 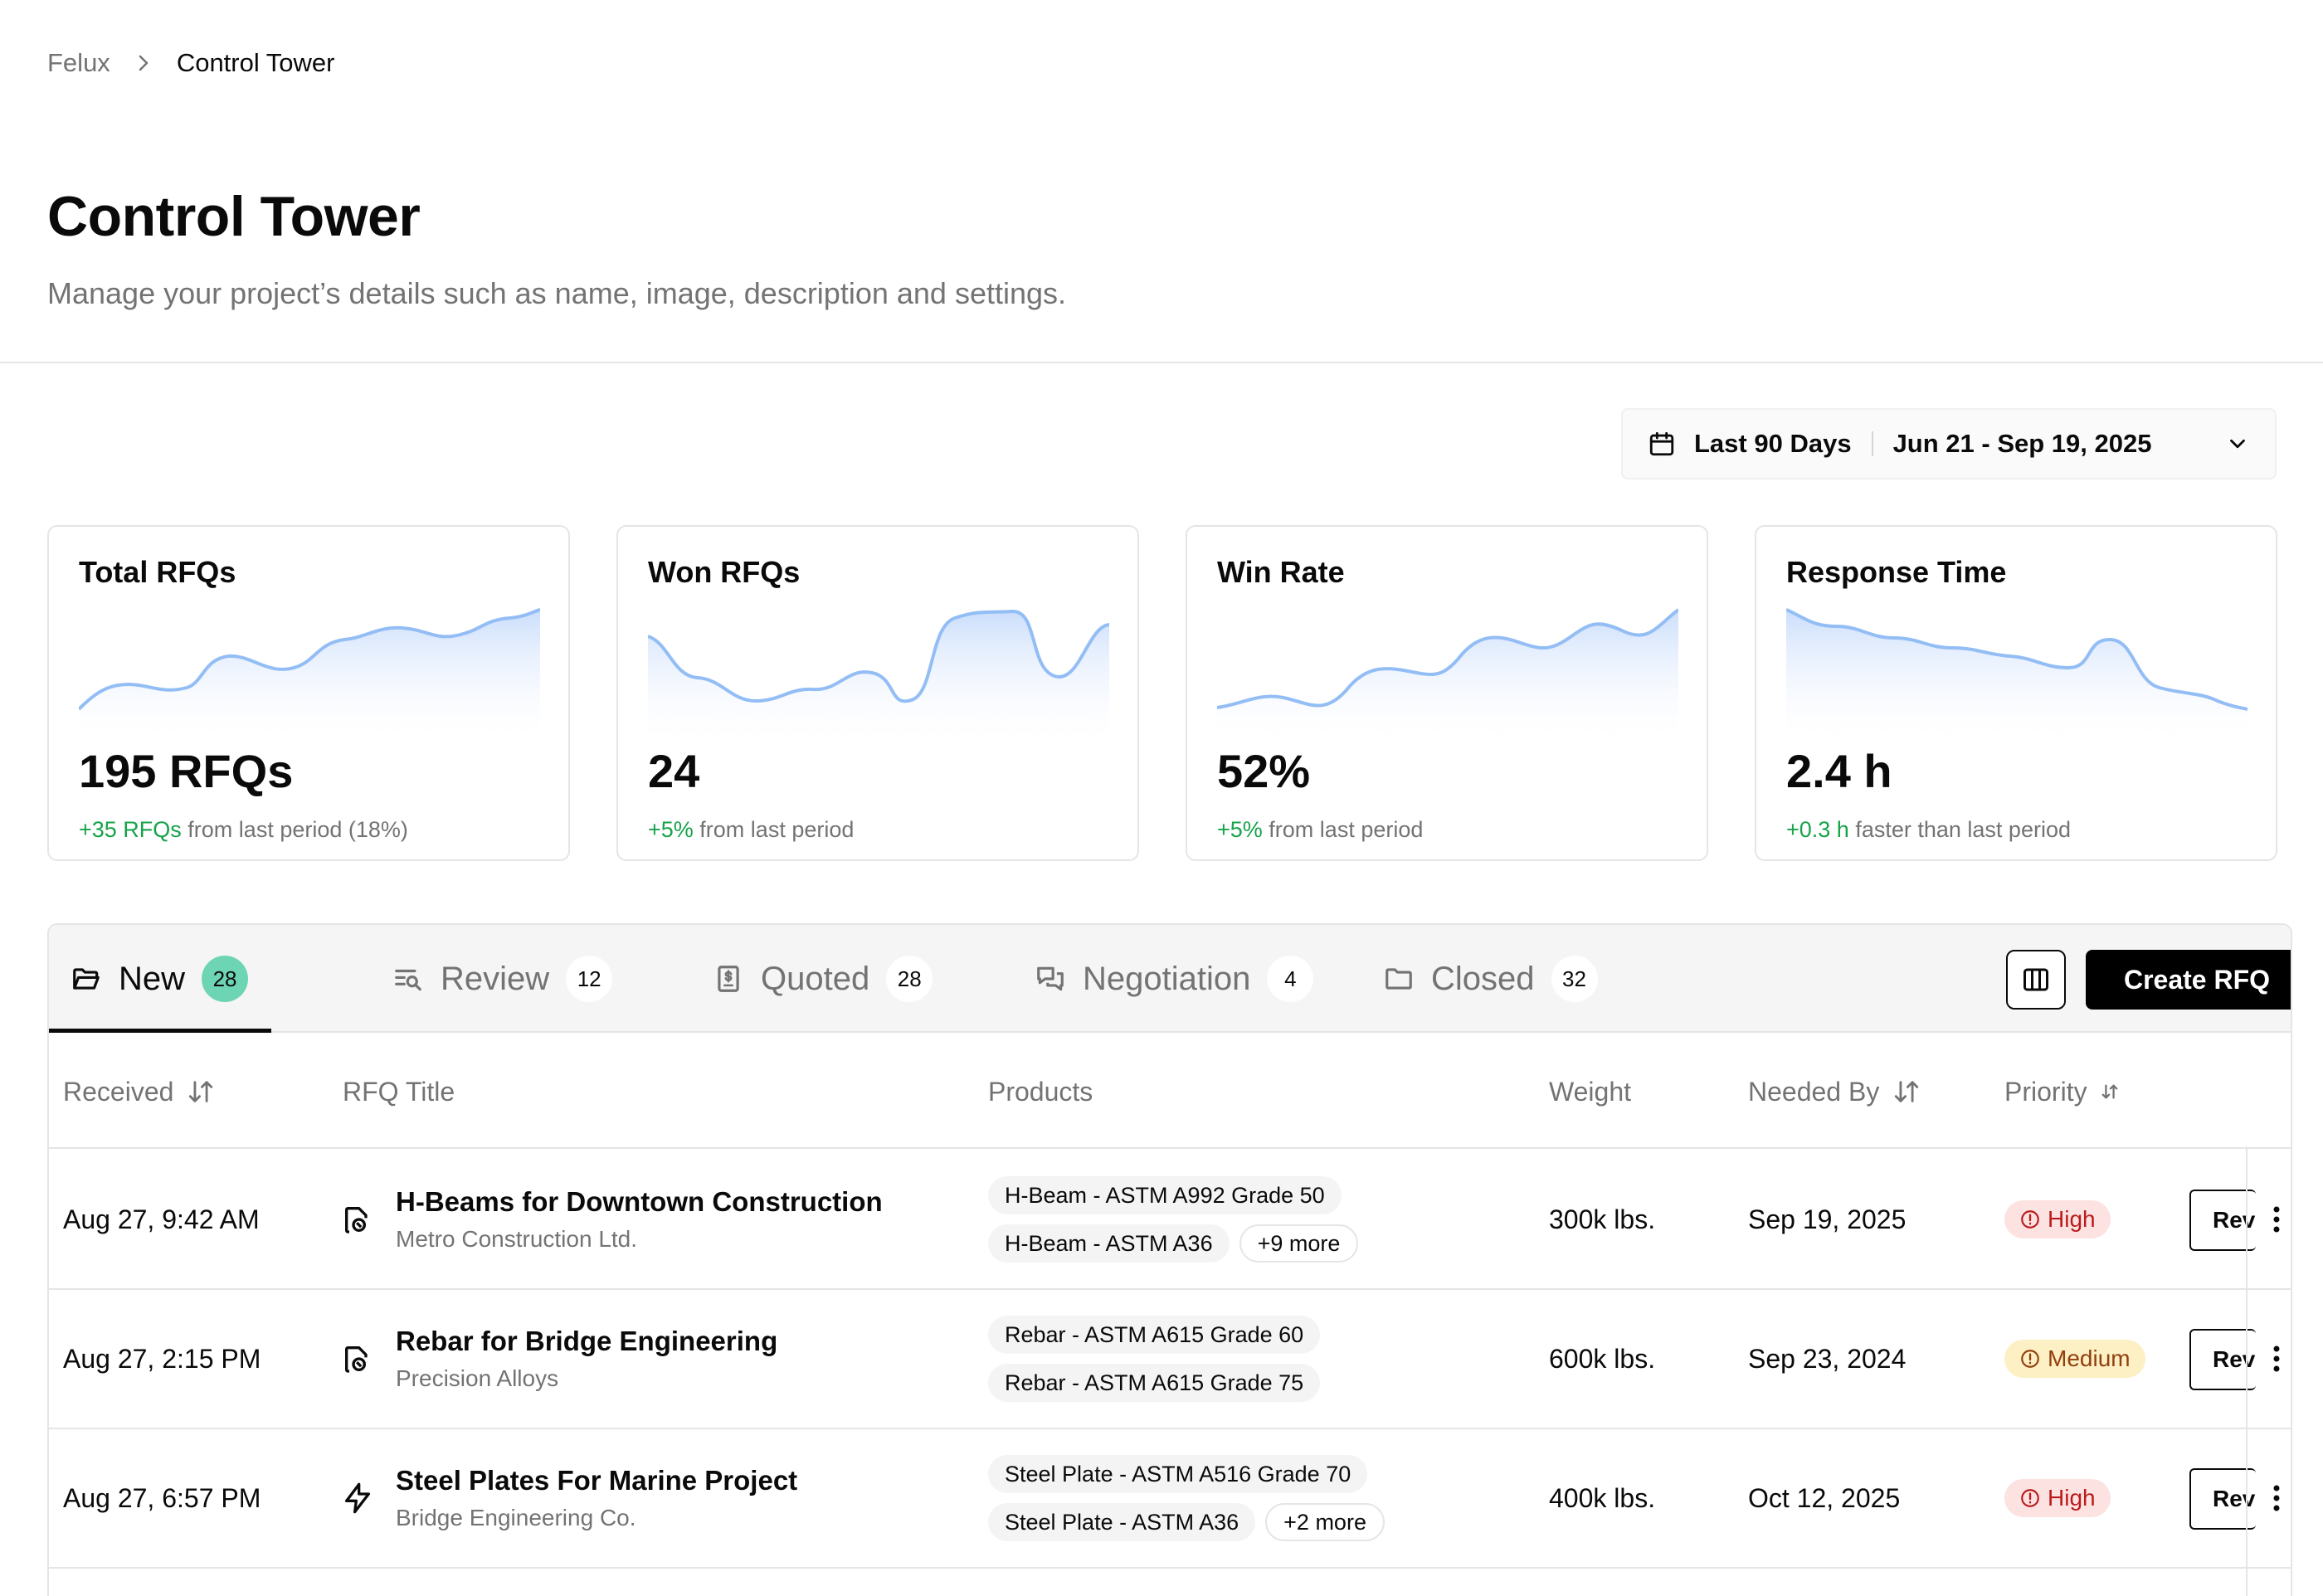 What do you see at coordinates (357, 1498) in the screenshot?
I see `lightning-icon` at bounding box center [357, 1498].